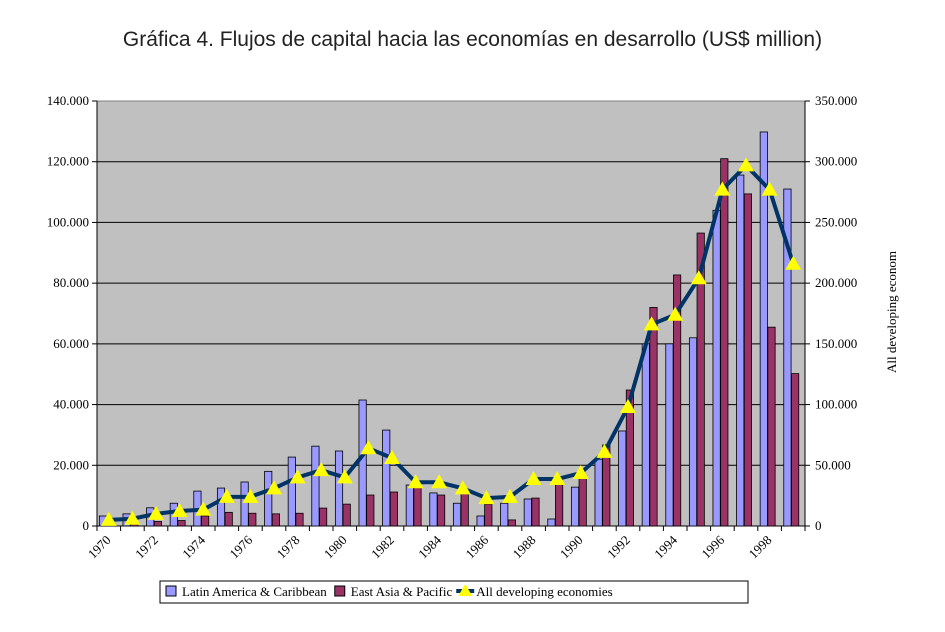 This screenshot has width=945, height=632. What do you see at coordinates (833, 464) in the screenshot?
I see `y2-tick-label: 50.000` at bounding box center [833, 464].